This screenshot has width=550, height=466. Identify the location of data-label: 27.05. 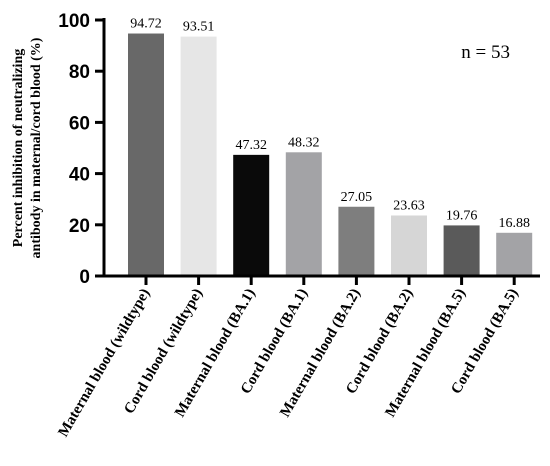
(357, 197).